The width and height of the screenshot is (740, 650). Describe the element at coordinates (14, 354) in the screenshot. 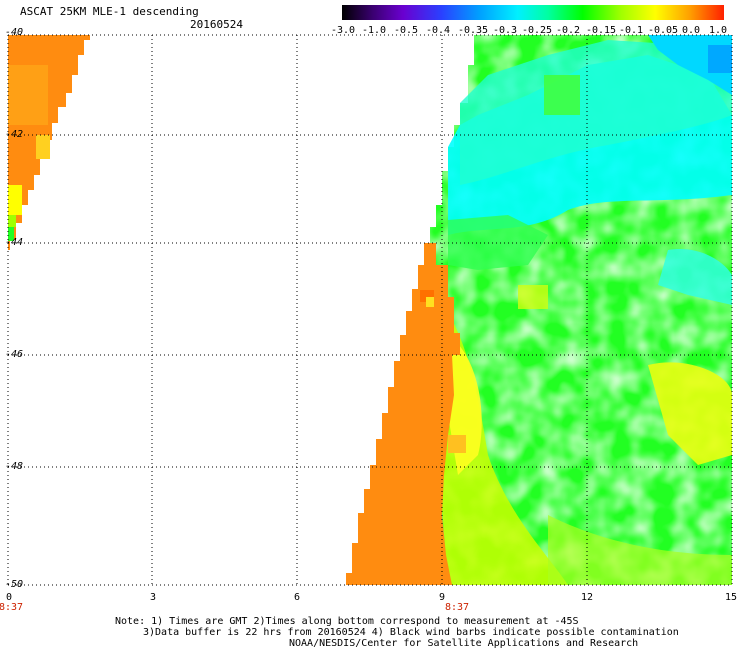

I see `lat-label: -46` at that location.